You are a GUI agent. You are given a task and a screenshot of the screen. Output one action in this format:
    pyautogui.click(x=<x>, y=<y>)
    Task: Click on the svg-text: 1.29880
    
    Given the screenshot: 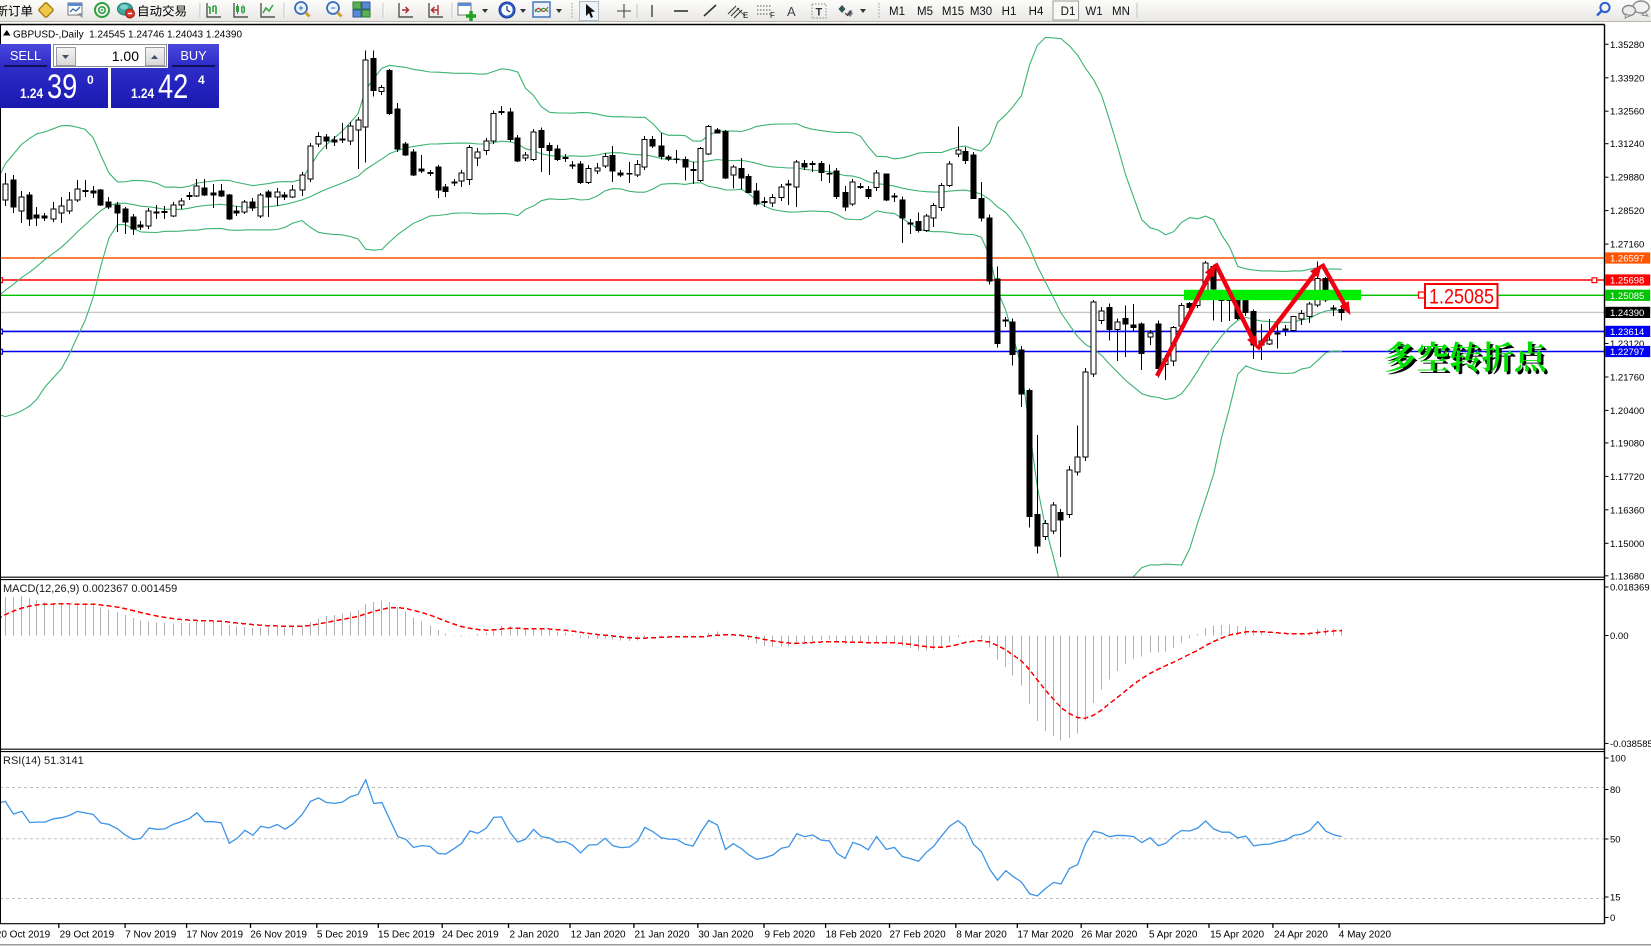 What is the action you would take?
    pyautogui.click(x=1627, y=178)
    